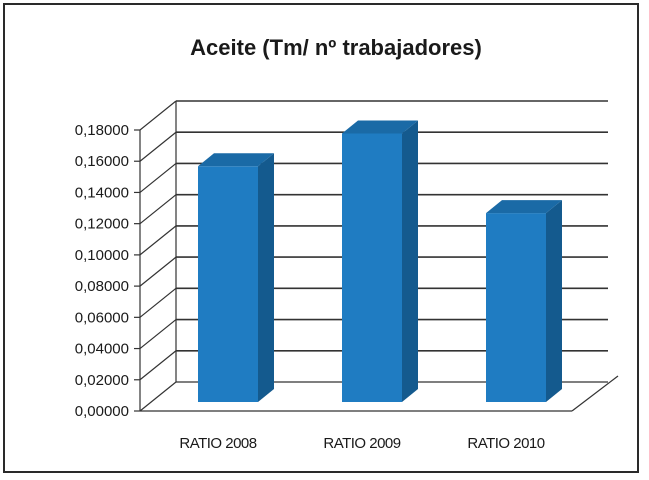  I want to click on y-tick-label: 0,06000, so click(102, 317).